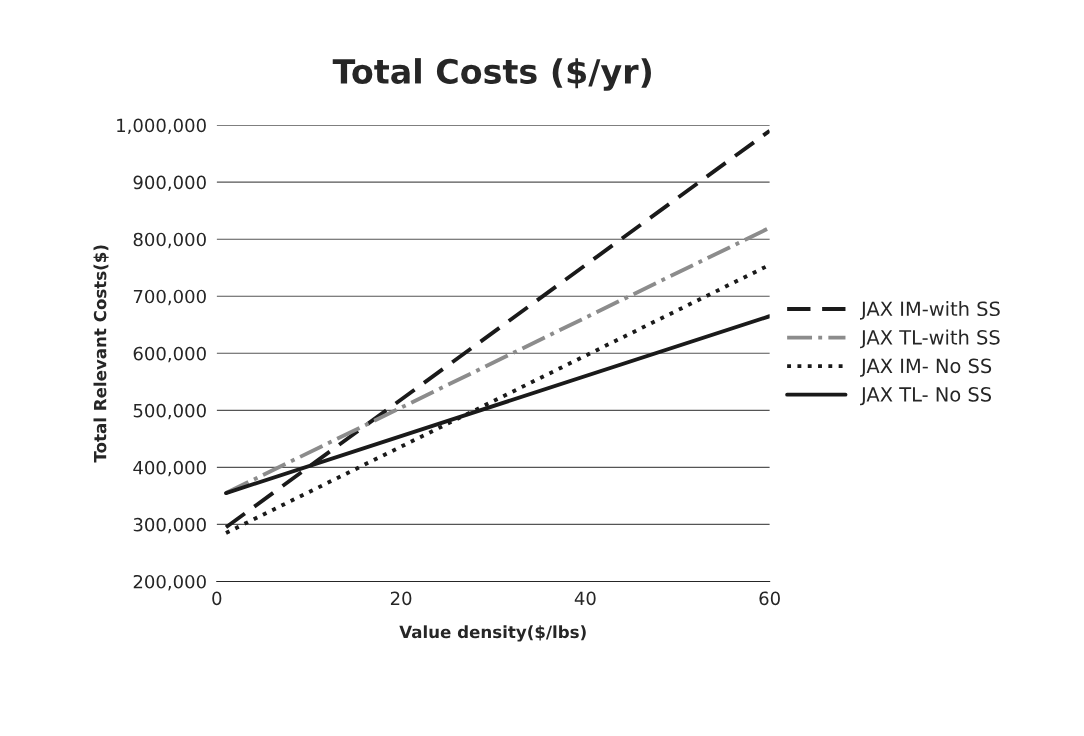  I want to click on y-axis-title: Total Relevant Costs($), so click(101, 354).